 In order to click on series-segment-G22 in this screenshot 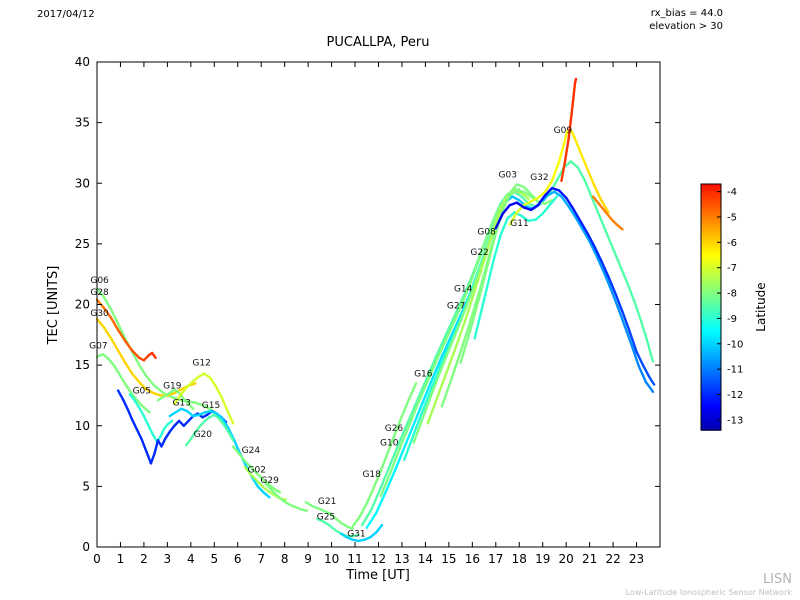, I will do `click(460, 334)`.